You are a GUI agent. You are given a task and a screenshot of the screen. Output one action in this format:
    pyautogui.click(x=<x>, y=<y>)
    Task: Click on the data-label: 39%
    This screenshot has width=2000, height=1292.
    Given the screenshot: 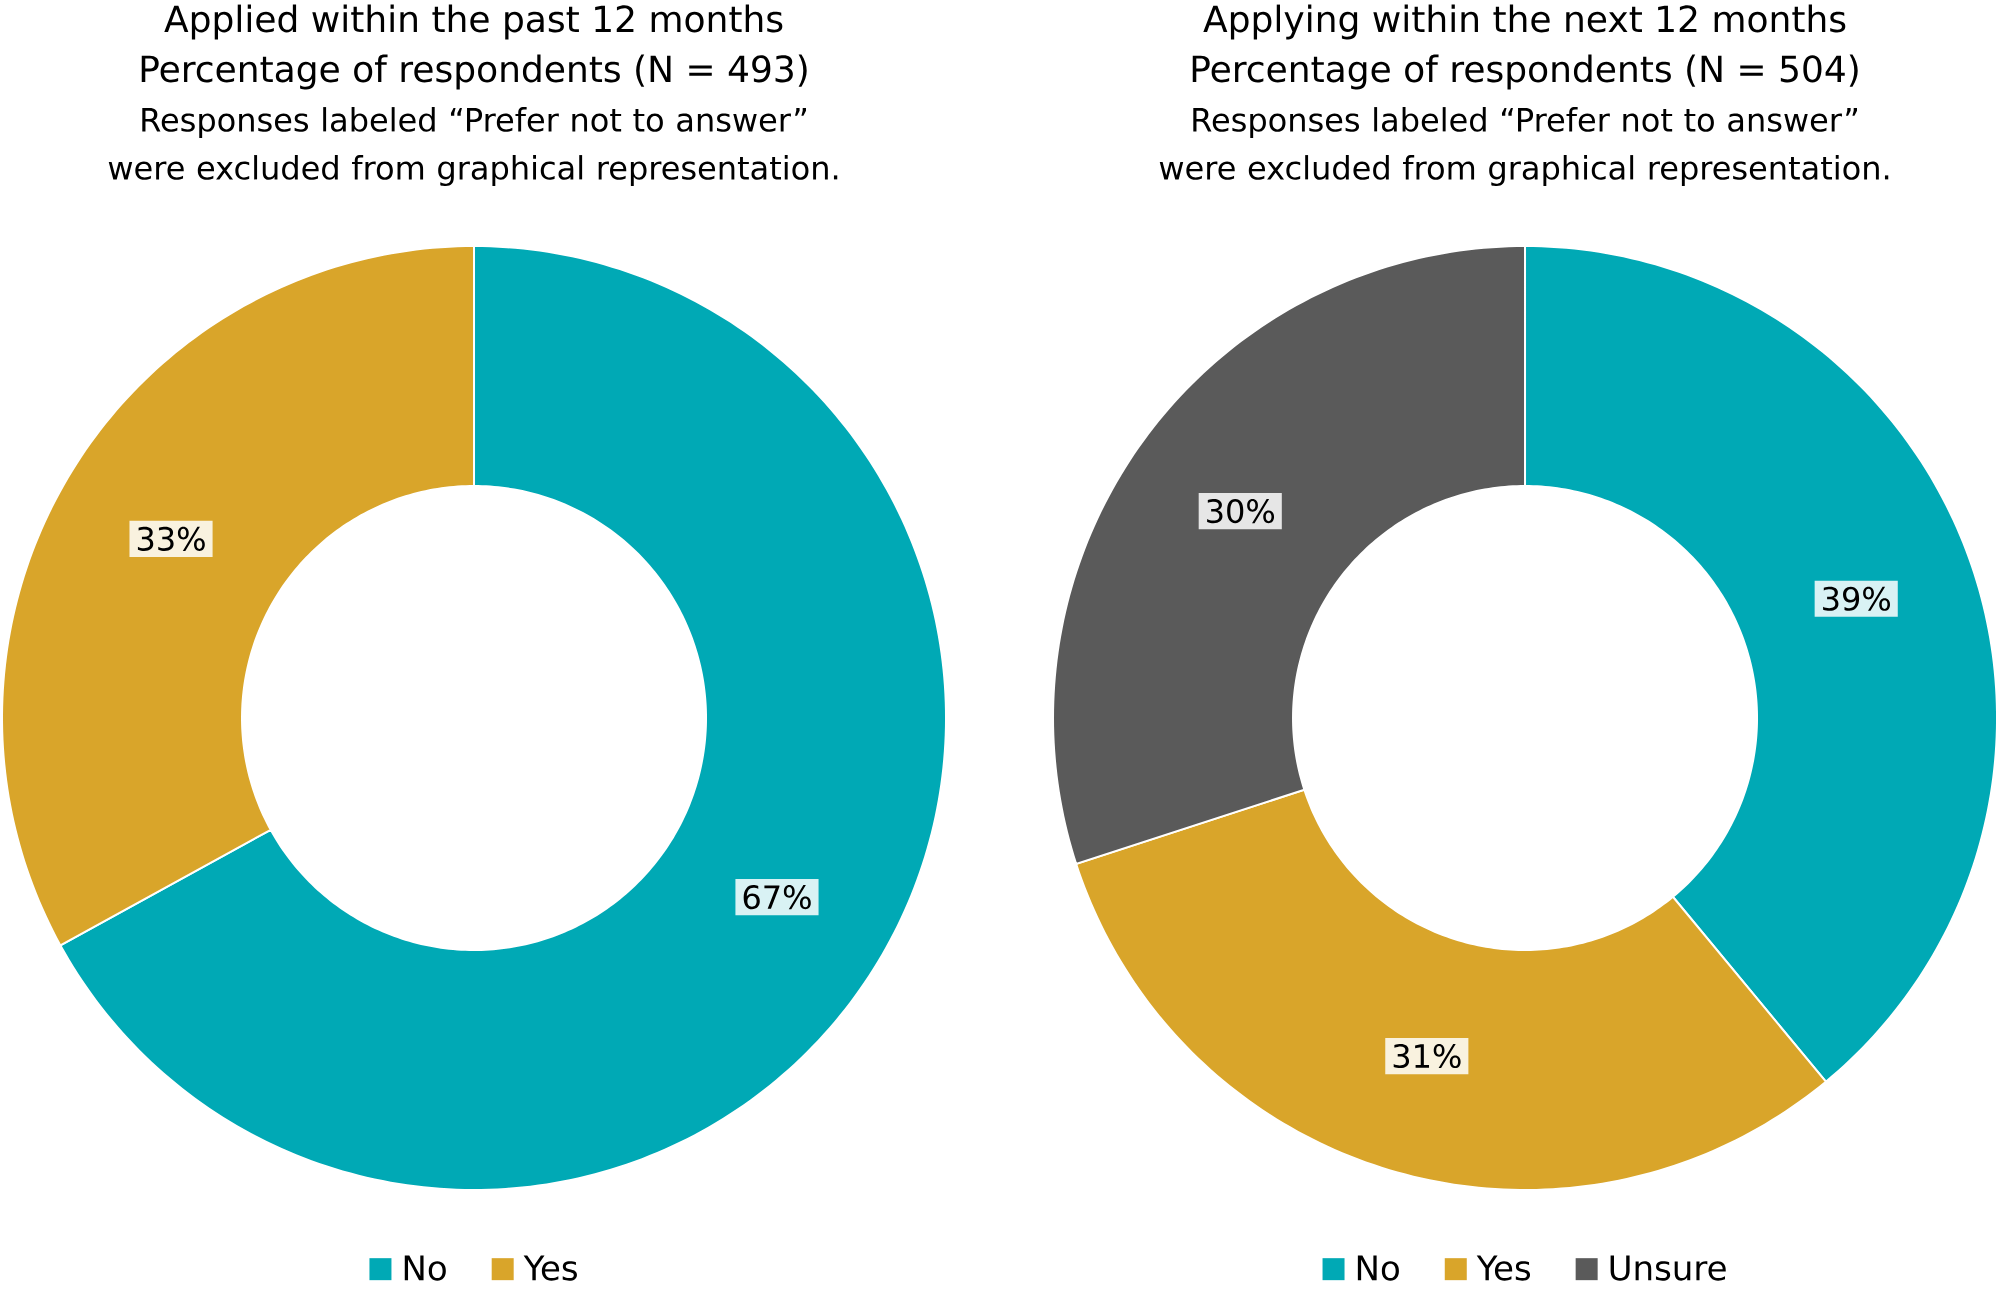 What is the action you would take?
    pyautogui.click(x=1856, y=598)
    